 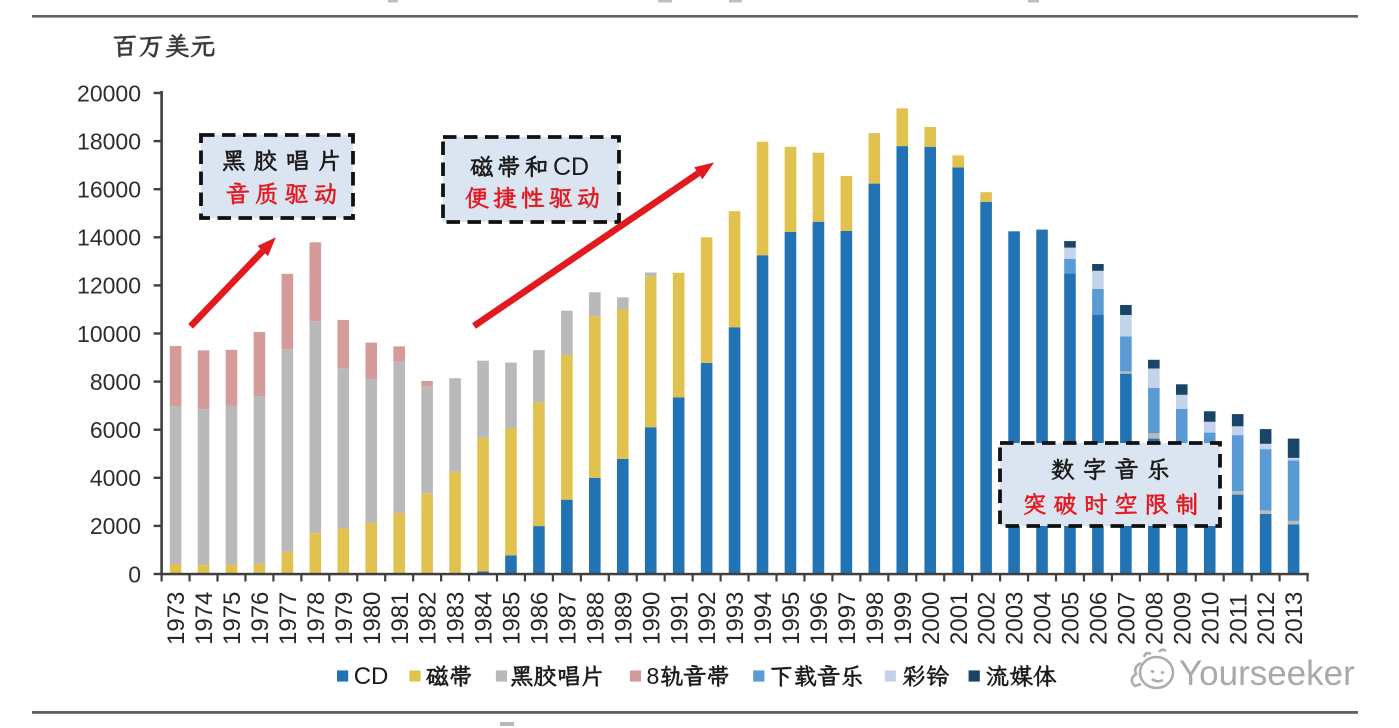 What do you see at coordinates (288, 618) in the screenshot?
I see `svg-text: 1977` at bounding box center [288, 618].